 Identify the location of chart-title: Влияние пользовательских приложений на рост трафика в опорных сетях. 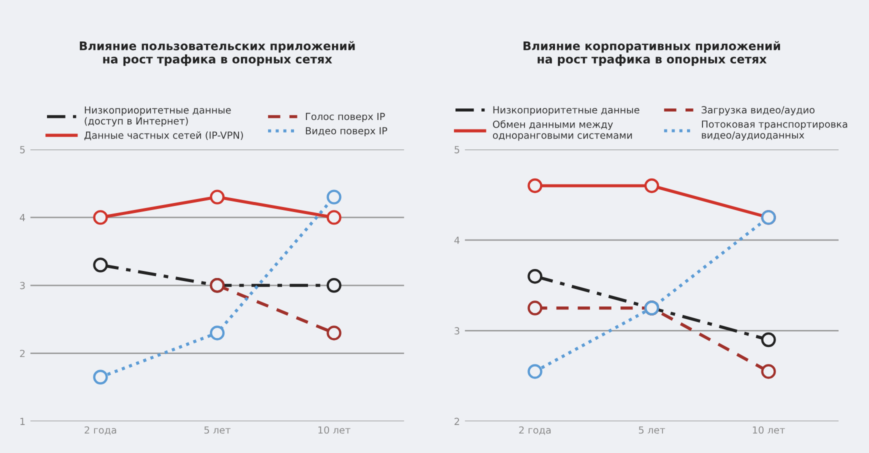
(217, 53).